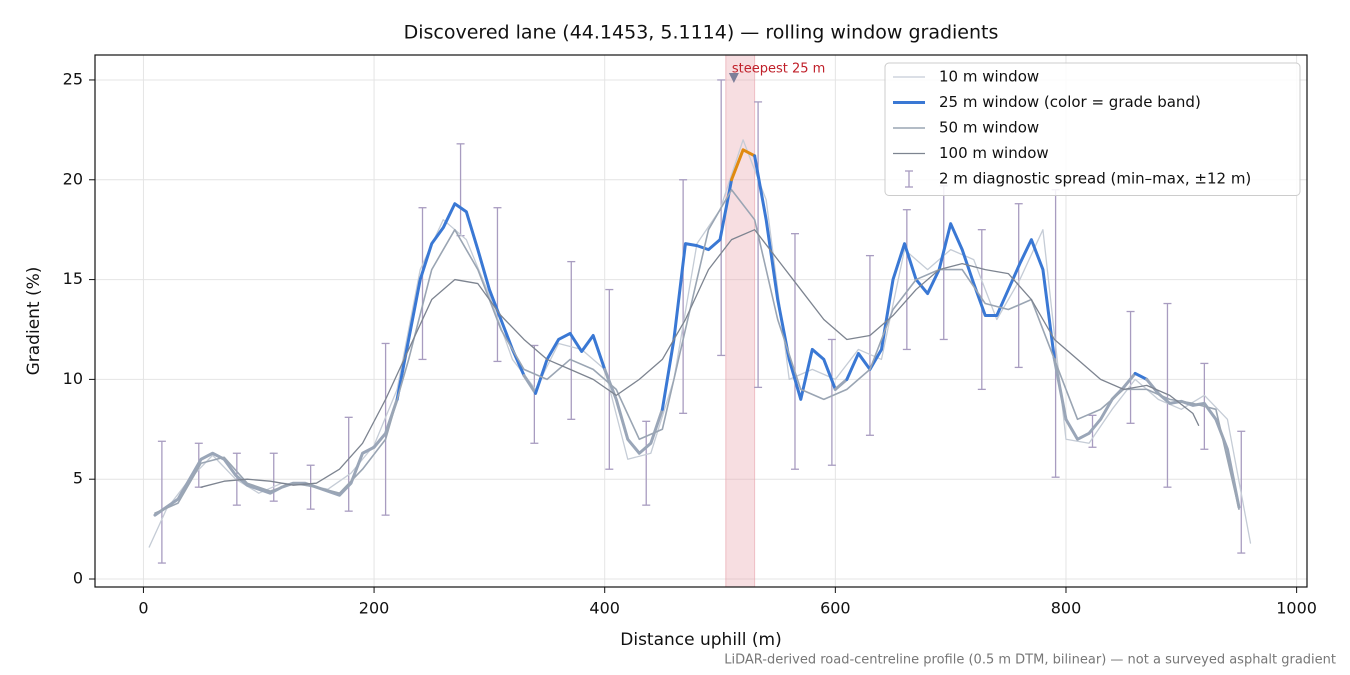  What do you see at coordinates (778, 68) in the screenshot?
I see `annotation-text: steepest 25 m` at bounding box center [778, 68].